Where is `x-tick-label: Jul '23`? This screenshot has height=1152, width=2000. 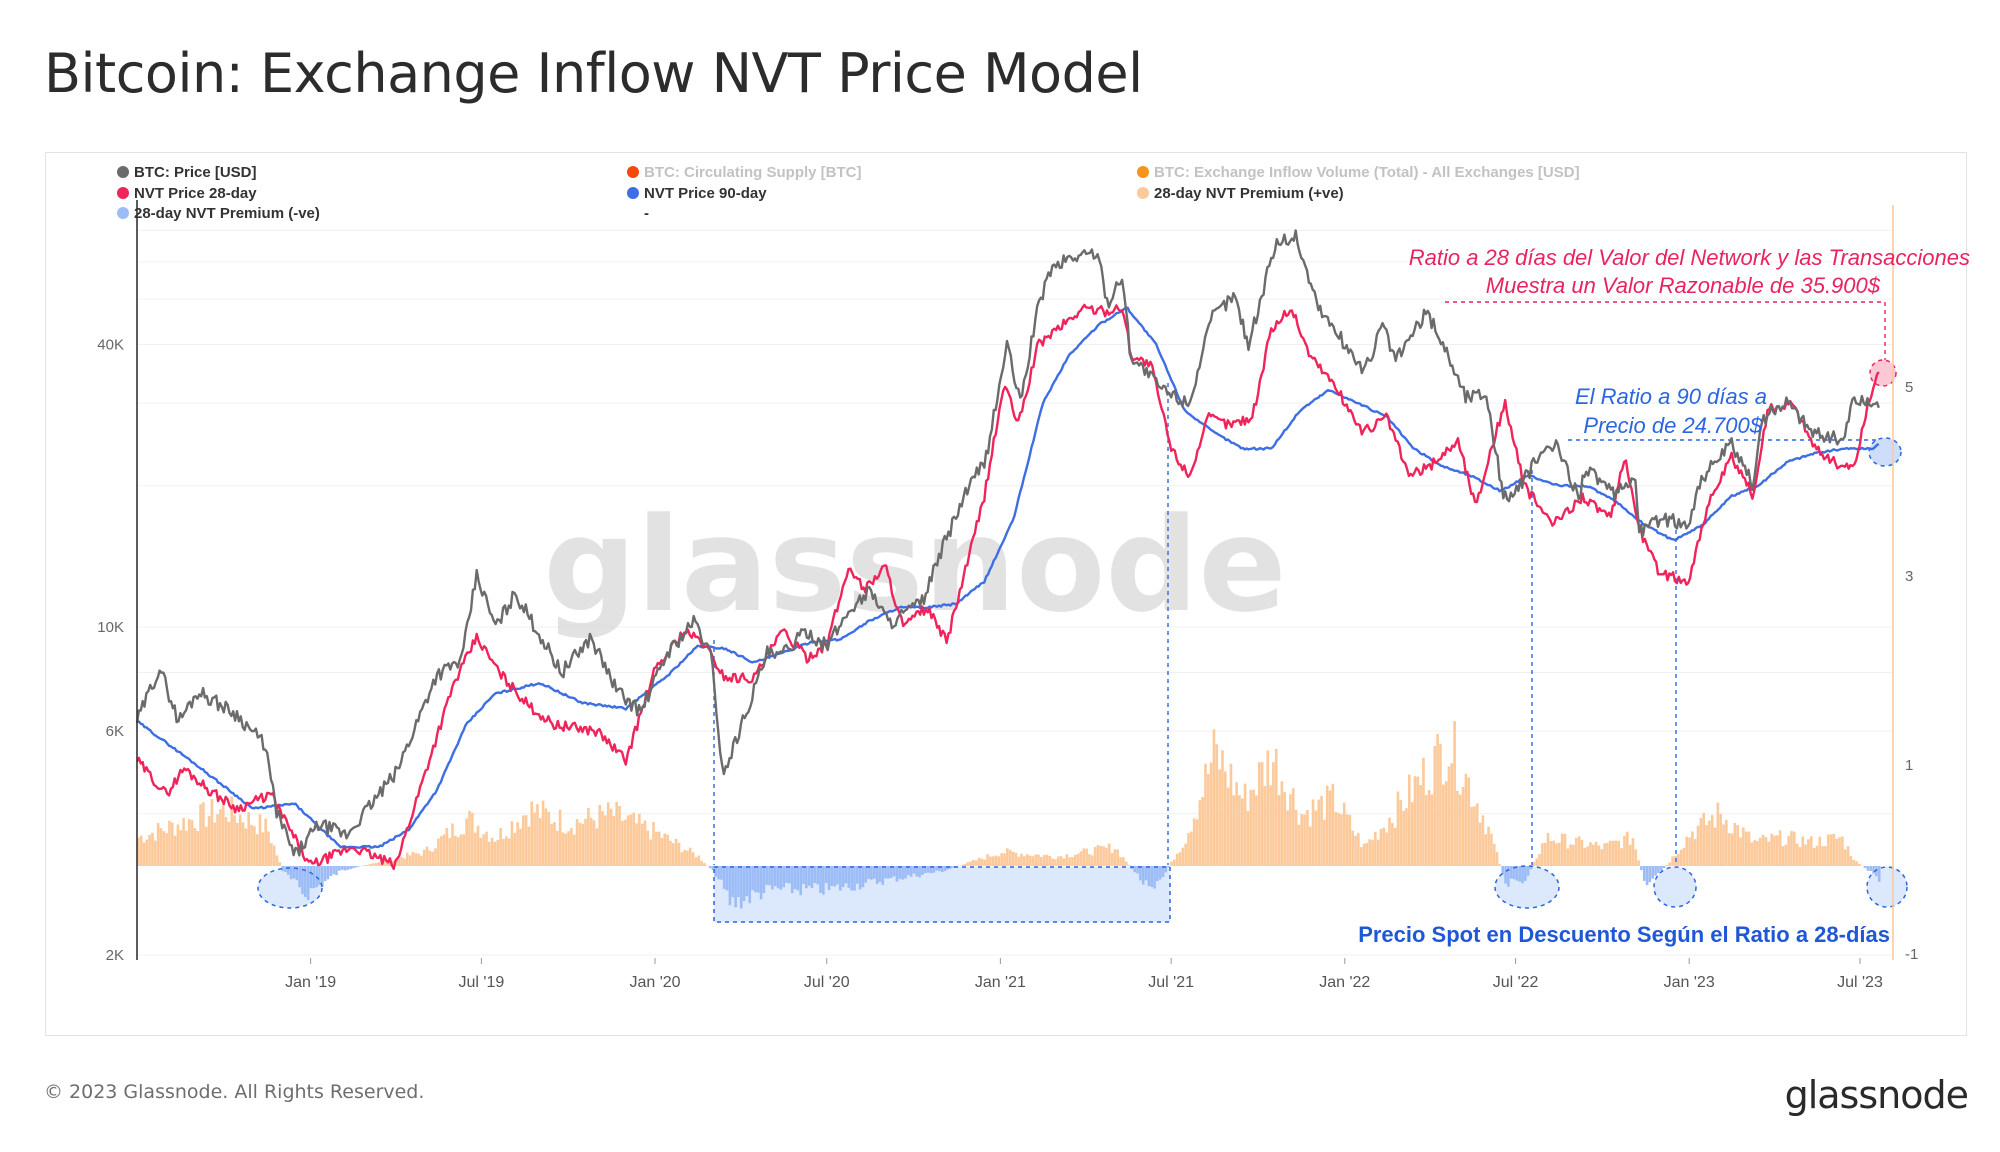
x-tick-label: Jul '23 is located at coordinates (1860, 982).